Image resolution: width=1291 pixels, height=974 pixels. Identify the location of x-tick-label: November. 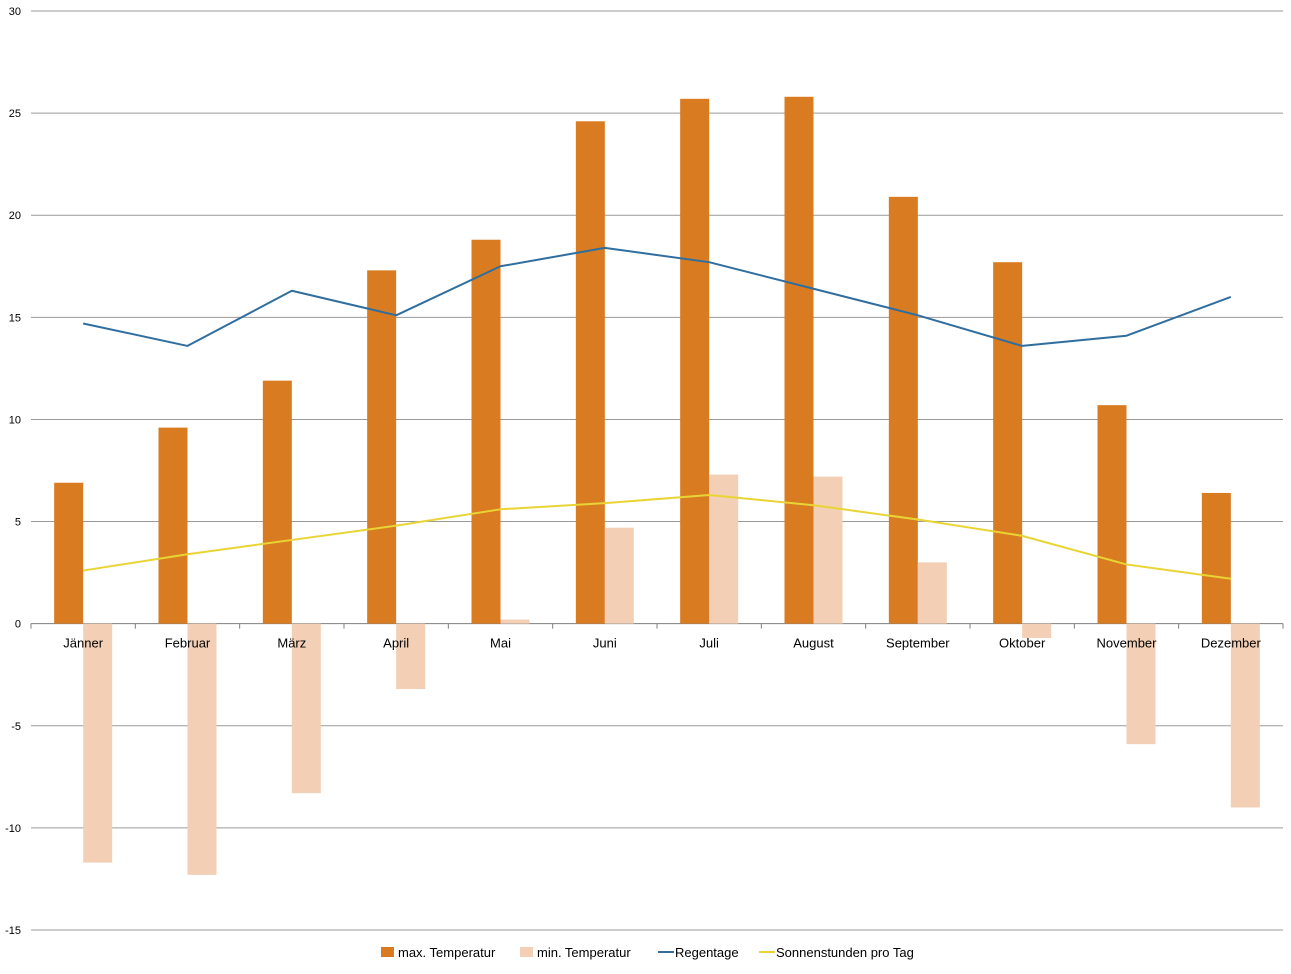
(1127, 643).